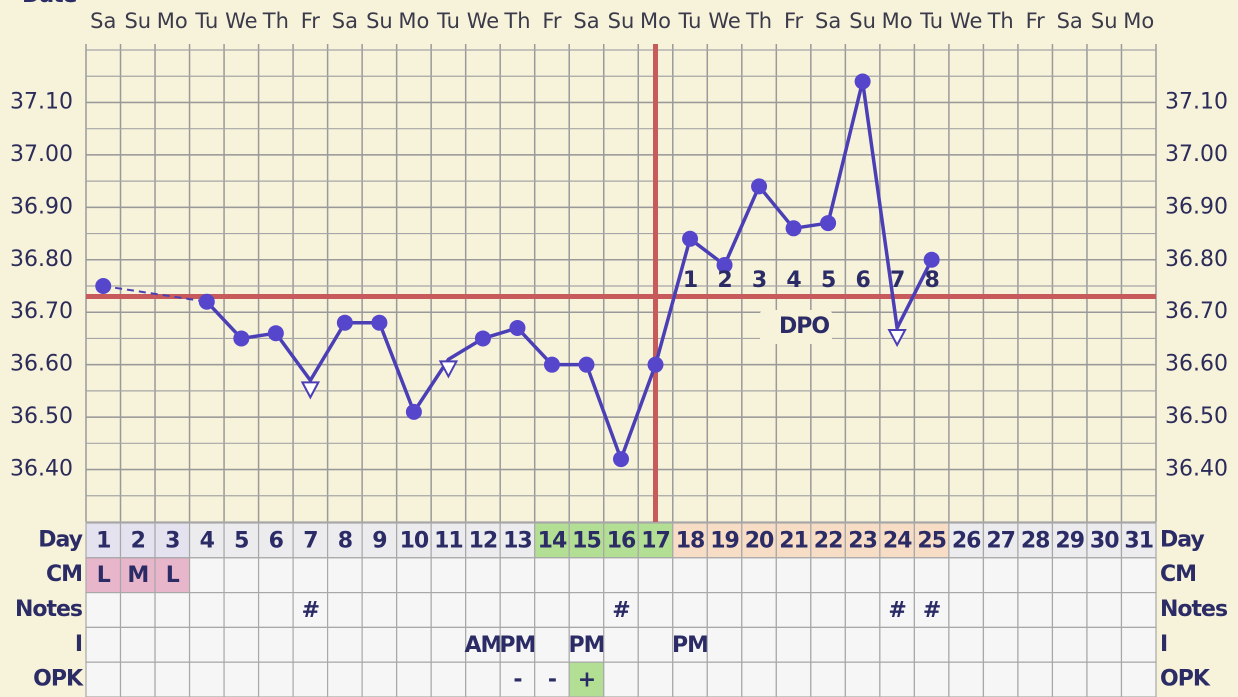 This screenshot has width=1238, height=697. Describe the element at coordinates (137, 575) in the screenshot. I see `cm-entry: M` at that location.